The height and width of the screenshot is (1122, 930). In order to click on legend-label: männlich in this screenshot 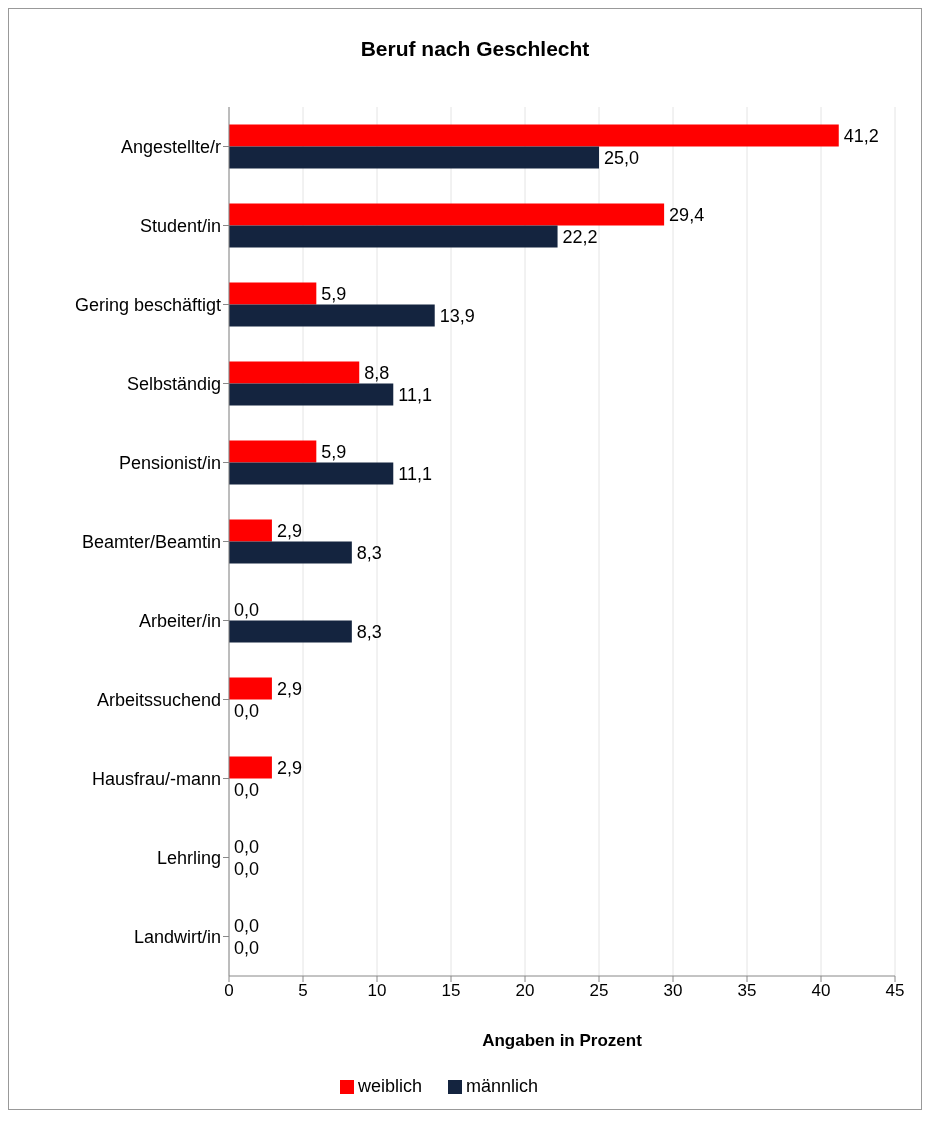, I will do `click(502, 1086)`.